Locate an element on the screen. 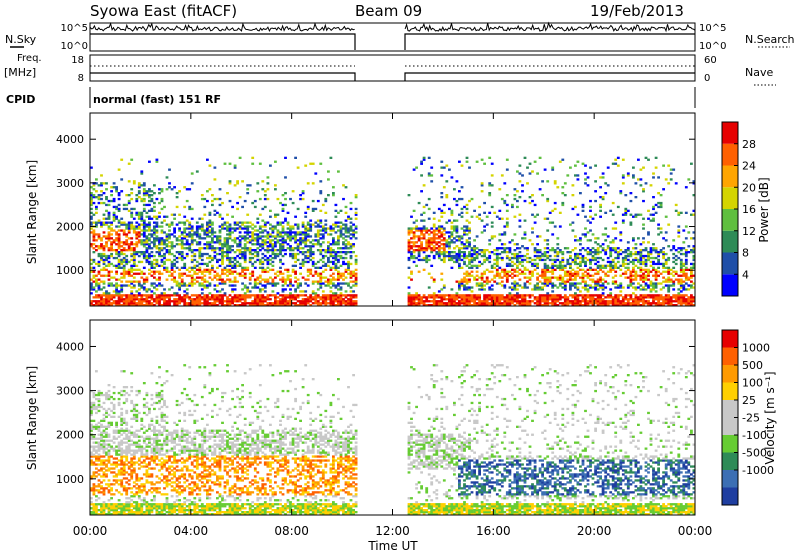 This screenshot has height=558, width=800. nsearch-label: N.Search is located at coordinates (770, 39).